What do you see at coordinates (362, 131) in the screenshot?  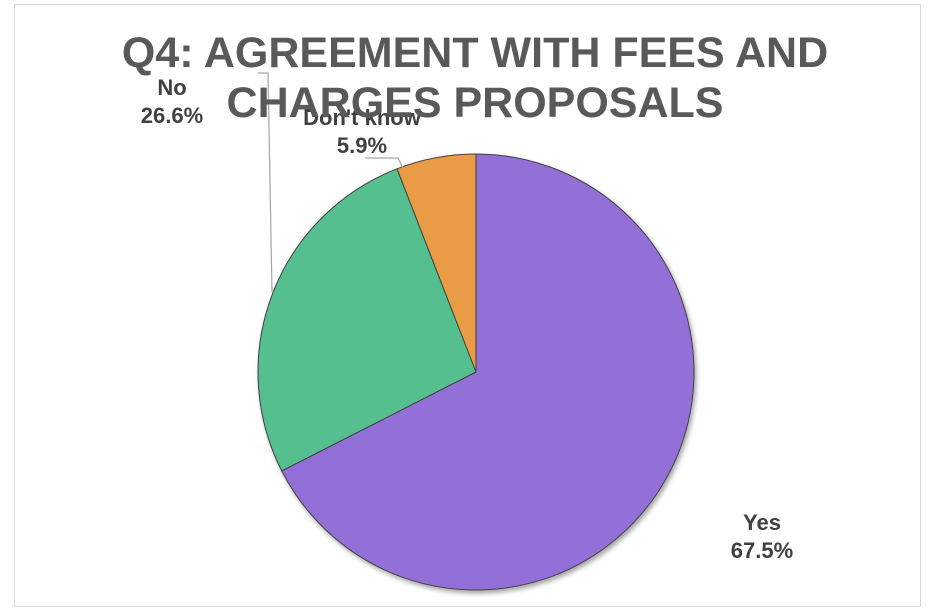 I see `slice-label-don-t-know: Don't know 5.9%` at bounding box center [362, 131].